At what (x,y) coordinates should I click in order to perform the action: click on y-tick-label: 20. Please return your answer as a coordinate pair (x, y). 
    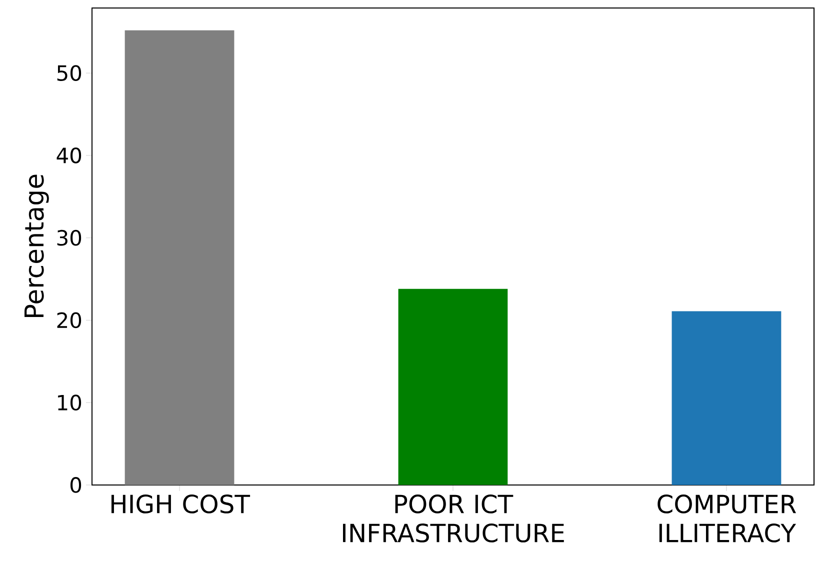
    Looking at the image, I should click on (69, 320).